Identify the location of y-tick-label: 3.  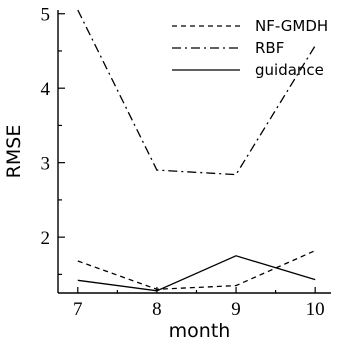
(46, 164).